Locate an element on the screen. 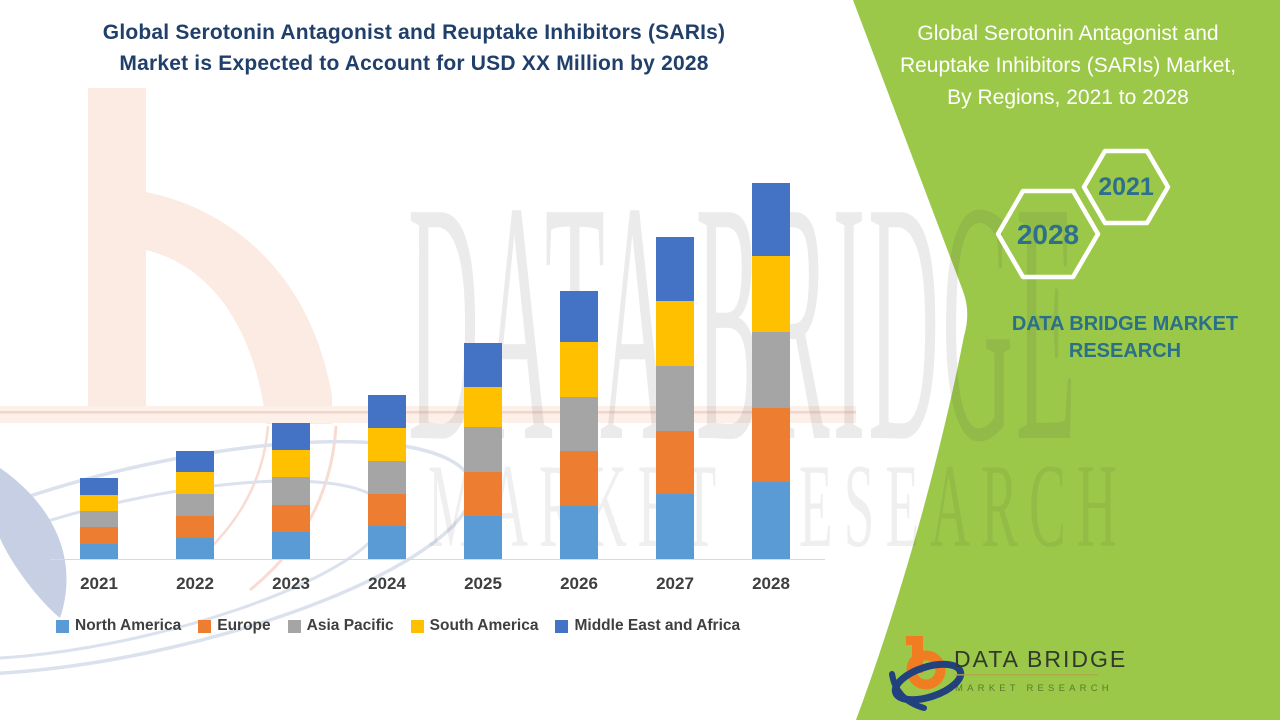 The width and height of the screenshot is (1280, 720). badge-year-2021: 2021 is located at coordinates (1126, 187).